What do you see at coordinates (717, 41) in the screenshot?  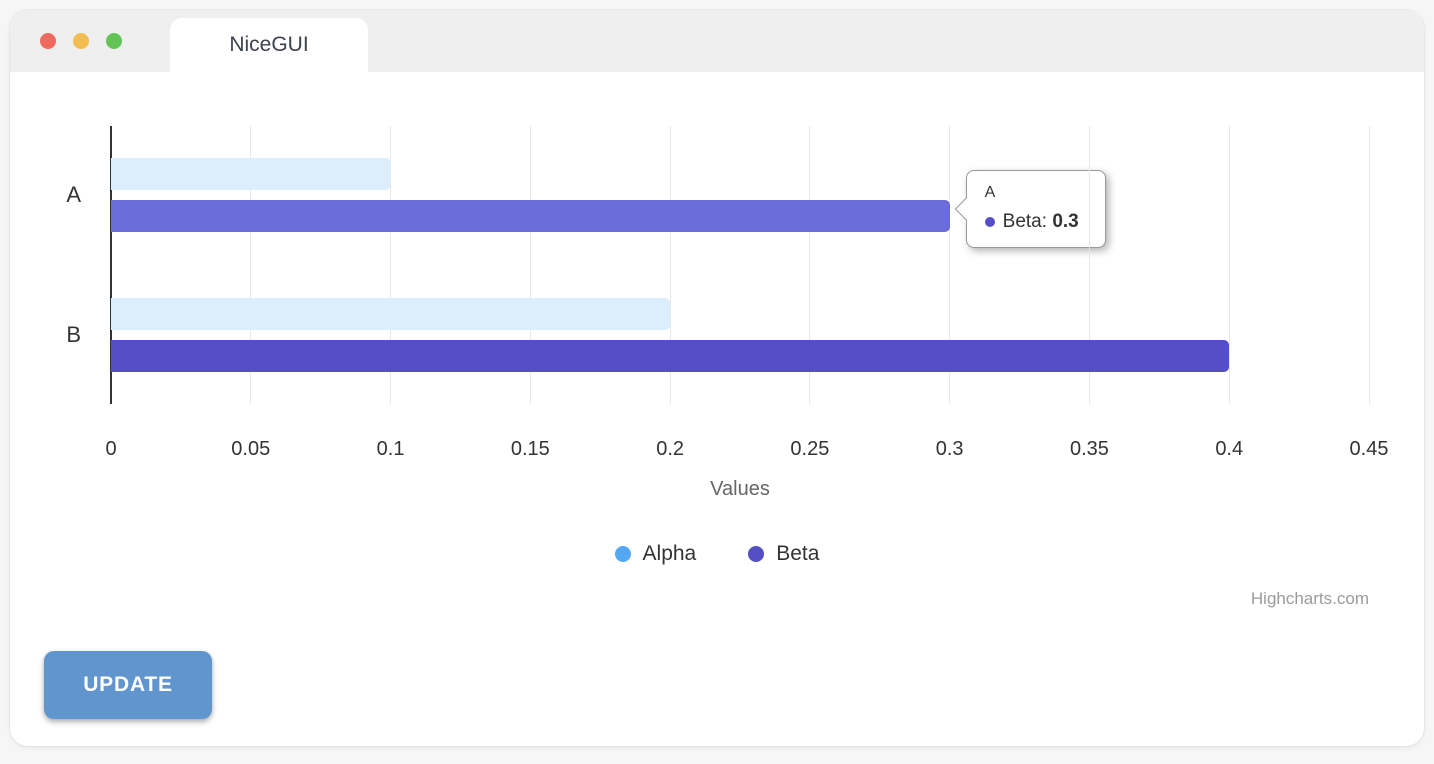 I see `window-titlebar: NiceGUI` at bounding box center [717, 41].